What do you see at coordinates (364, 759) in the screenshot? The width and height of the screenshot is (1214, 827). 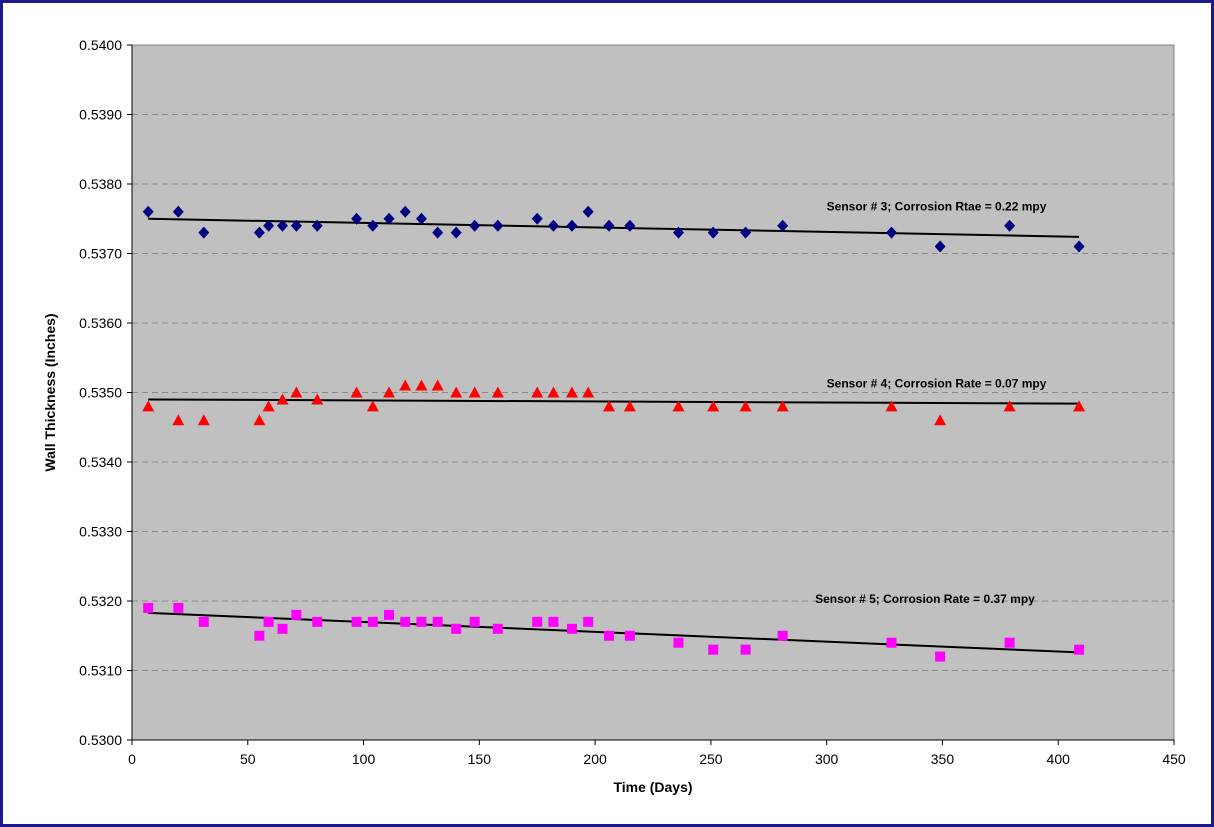 I see `x-tick-label: 100` at bounding box center [364, 759].